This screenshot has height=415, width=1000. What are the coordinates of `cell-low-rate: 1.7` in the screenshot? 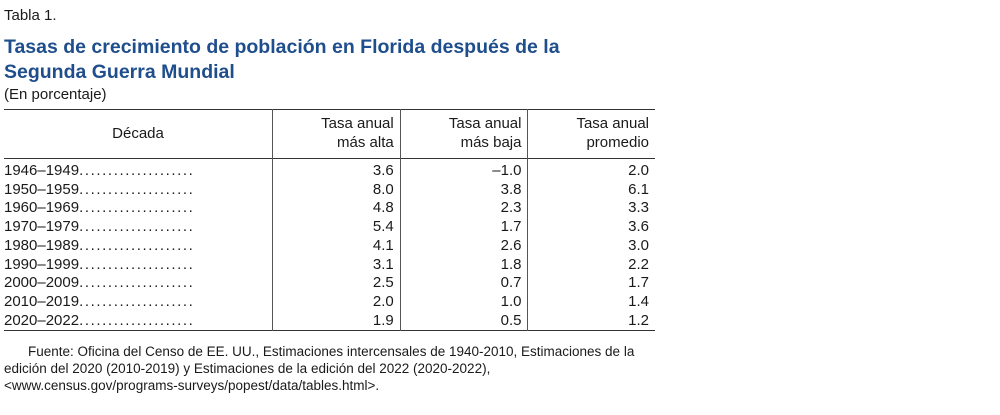 It's located at (464, 227).